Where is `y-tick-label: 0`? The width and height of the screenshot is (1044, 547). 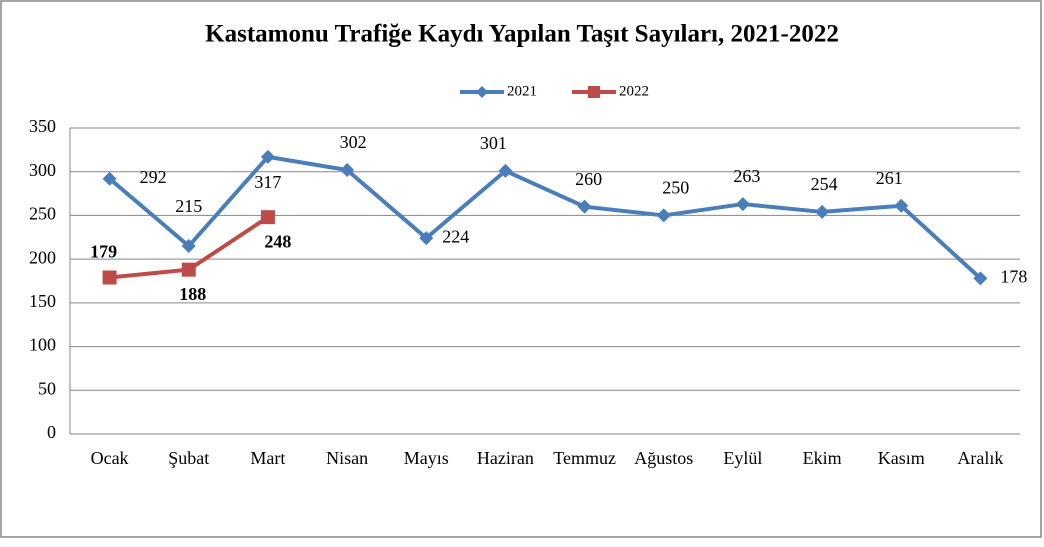
y-tick-label: 0 is located at coordinates (51, 432).